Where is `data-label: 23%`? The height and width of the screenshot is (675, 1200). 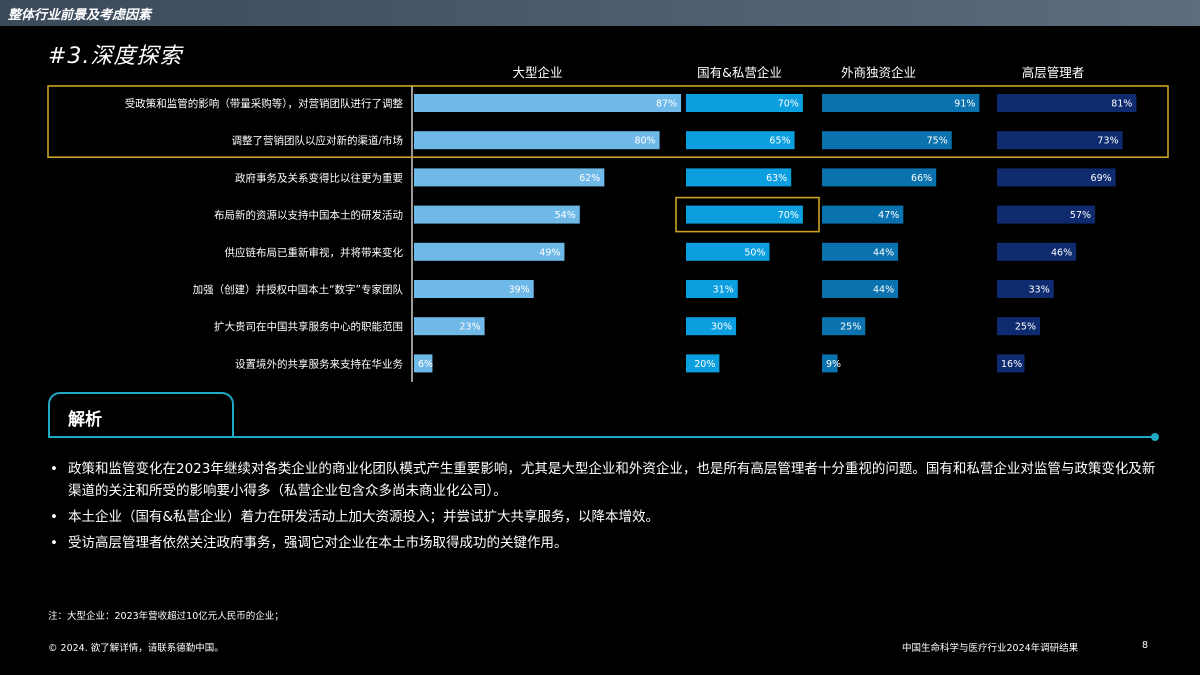 data-label: 23% is located at coordinates (469, 327).